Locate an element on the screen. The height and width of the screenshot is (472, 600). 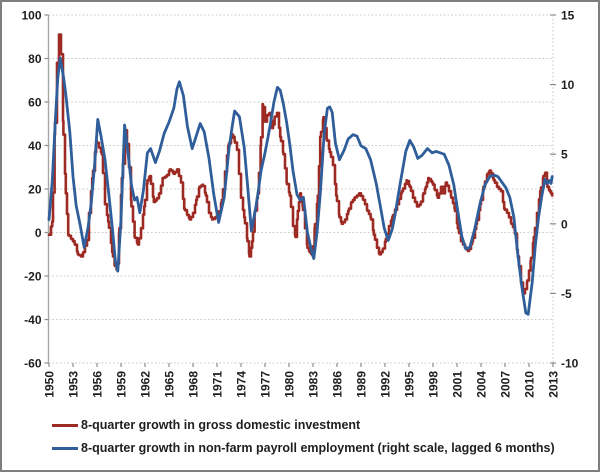
x-axis-label: 2004 is located at coordinates (482, 384).